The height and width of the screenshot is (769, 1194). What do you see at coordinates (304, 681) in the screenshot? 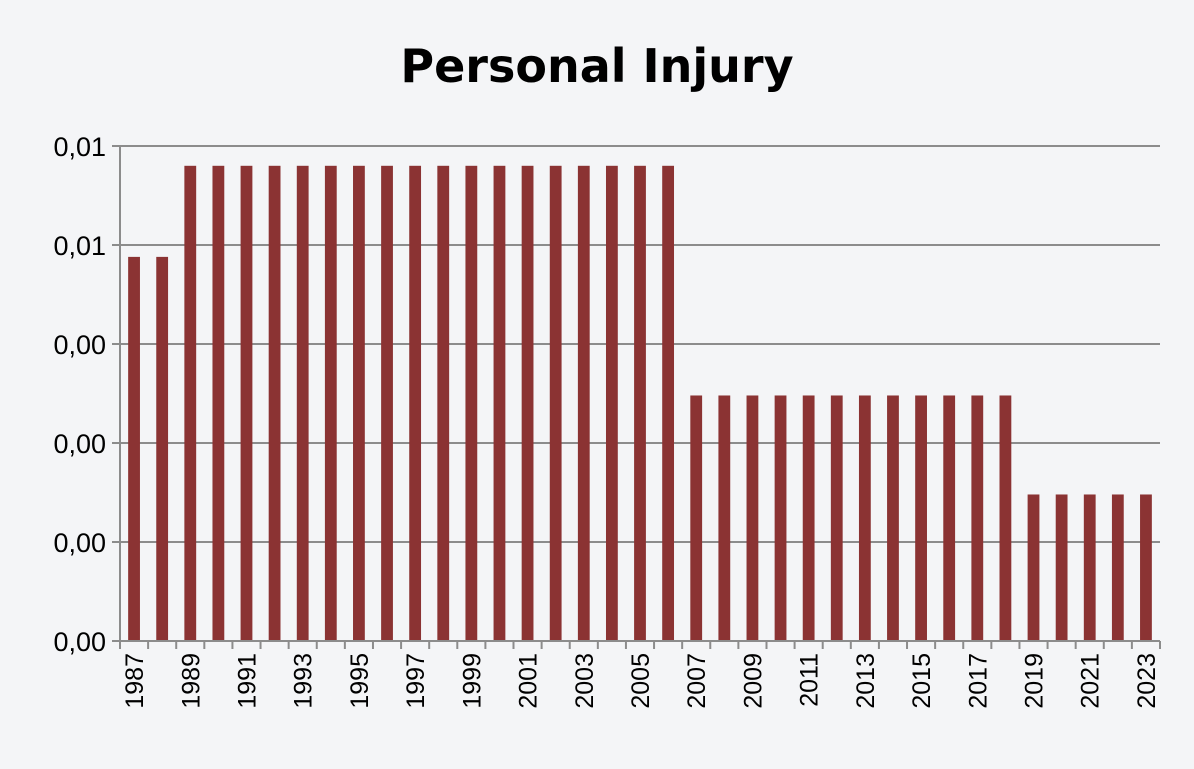
I see `x-tick-label: 1993` at bounding box center [304, 681].